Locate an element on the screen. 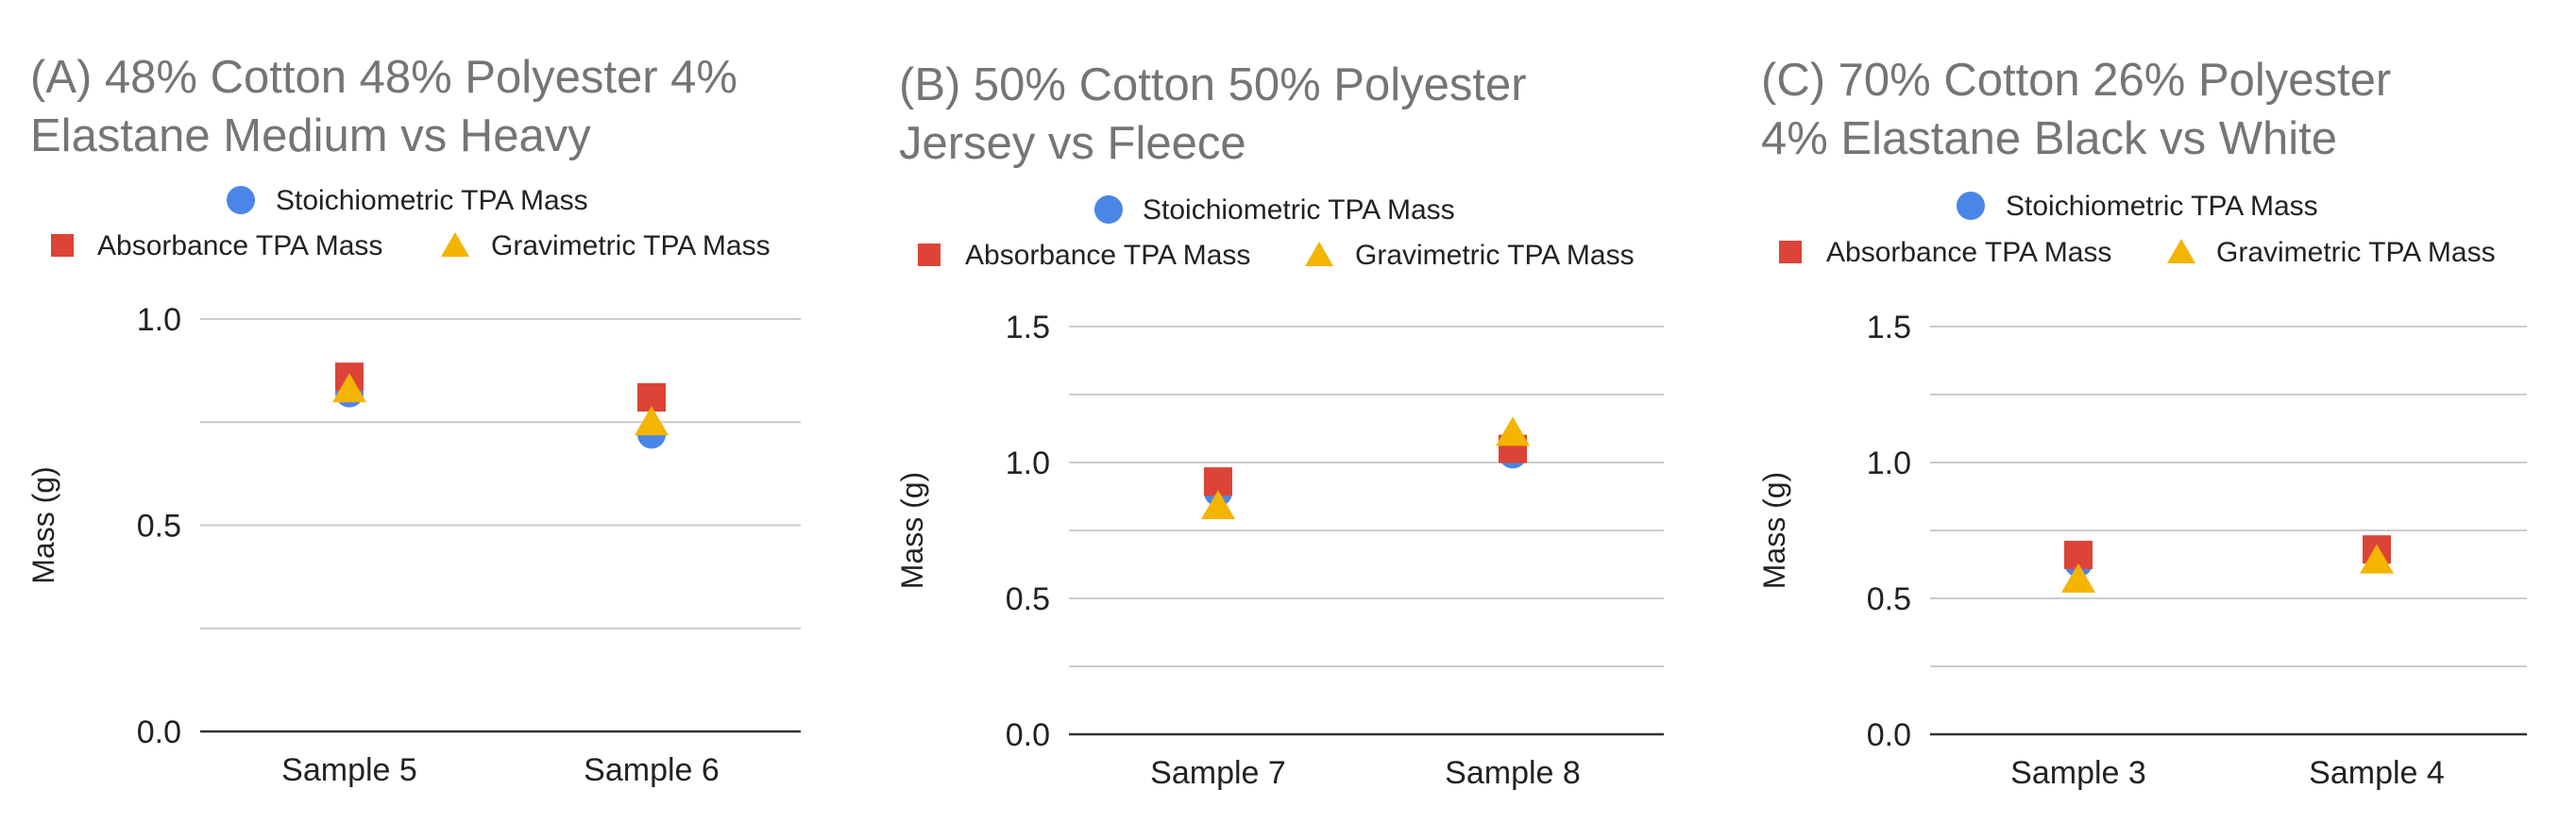 This screenshot has width=2576, height=840. x-category-label: Sample 8 is located at coordinates (1513, 773).